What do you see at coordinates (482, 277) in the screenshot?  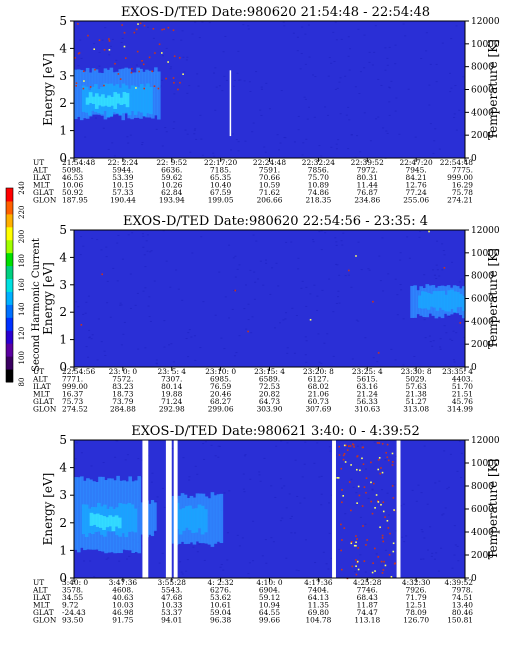 I see `y-right-tick-label: 8000` at bounding box center [482, 277].